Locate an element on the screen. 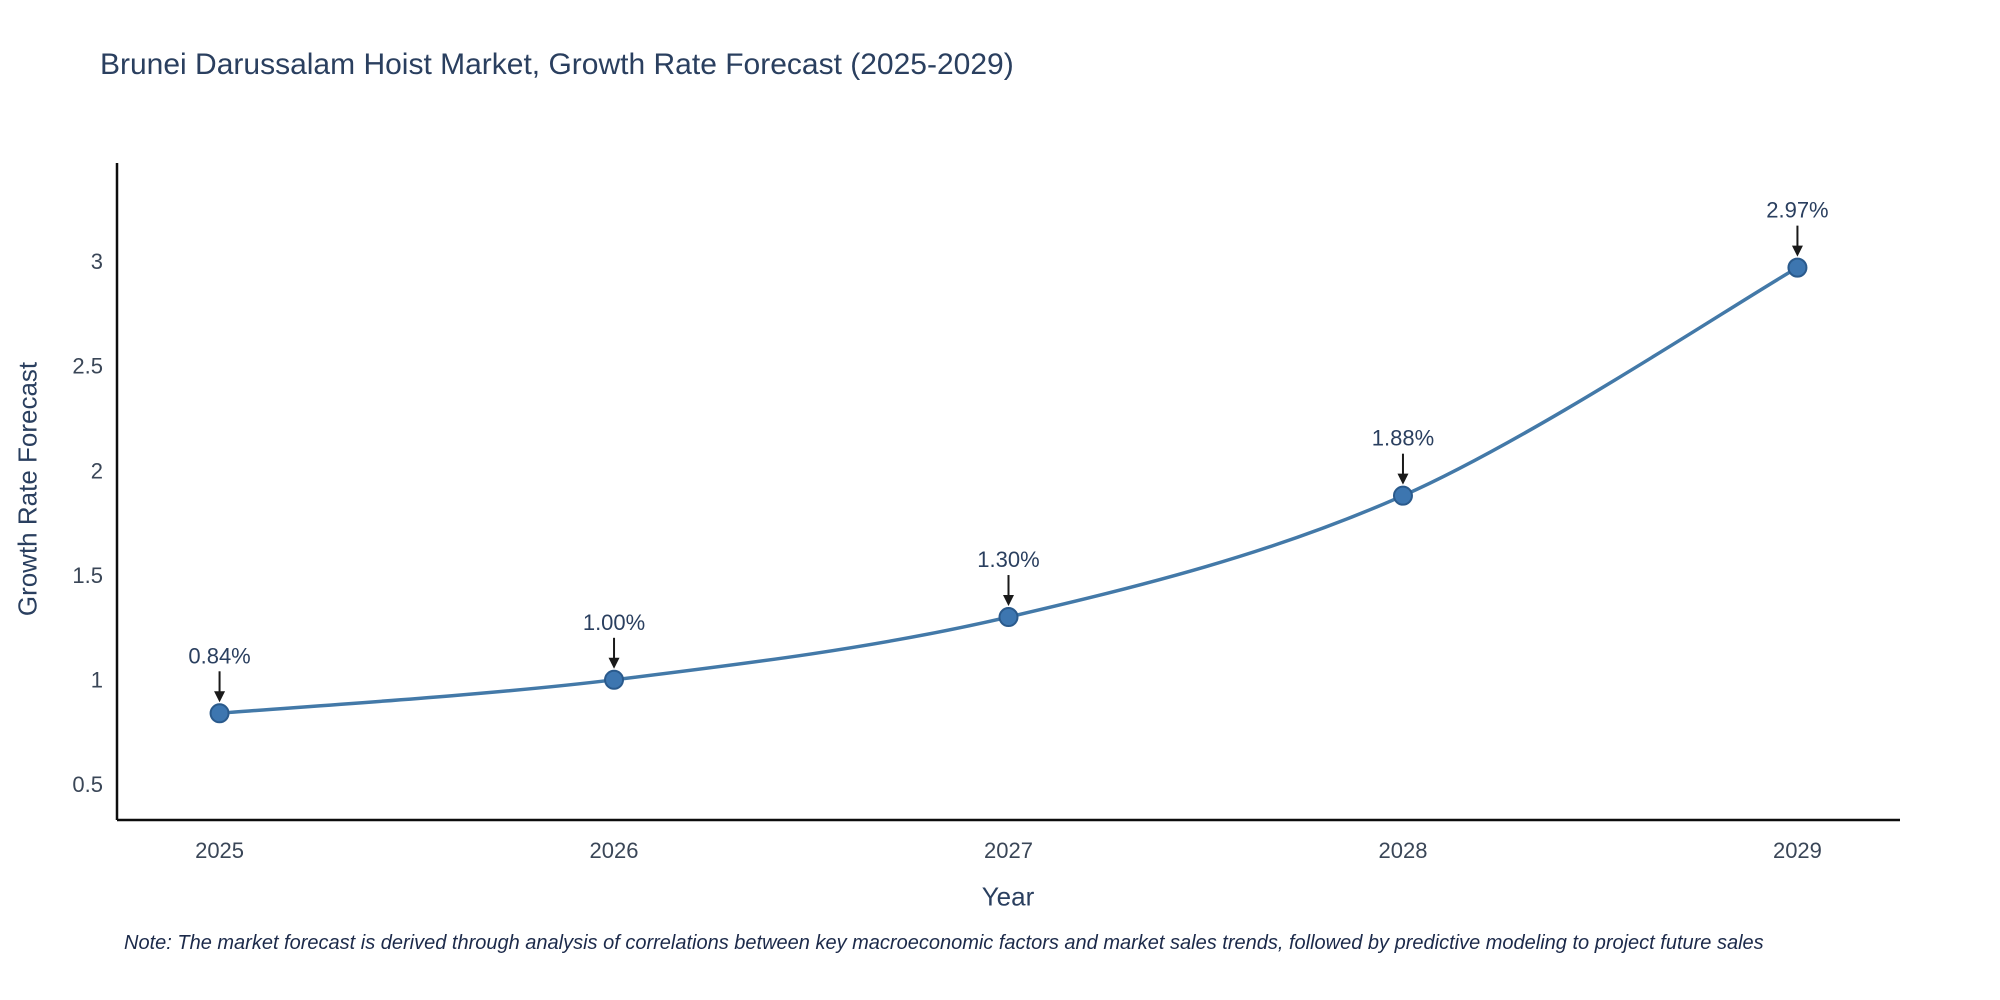 Image resolution: width=2000 pixels, height=1000 pixels. data-point-2025 is located at coordinates (219, 713).